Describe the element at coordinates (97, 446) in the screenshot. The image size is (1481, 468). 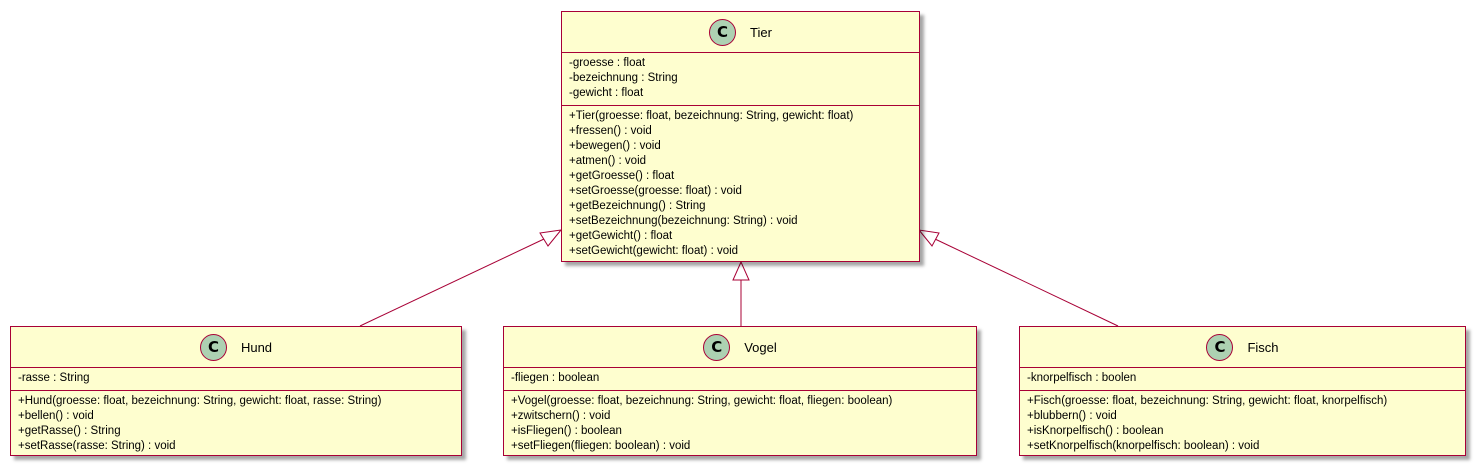
I see `method: +setRasse(rasse: String) : void` at that location.